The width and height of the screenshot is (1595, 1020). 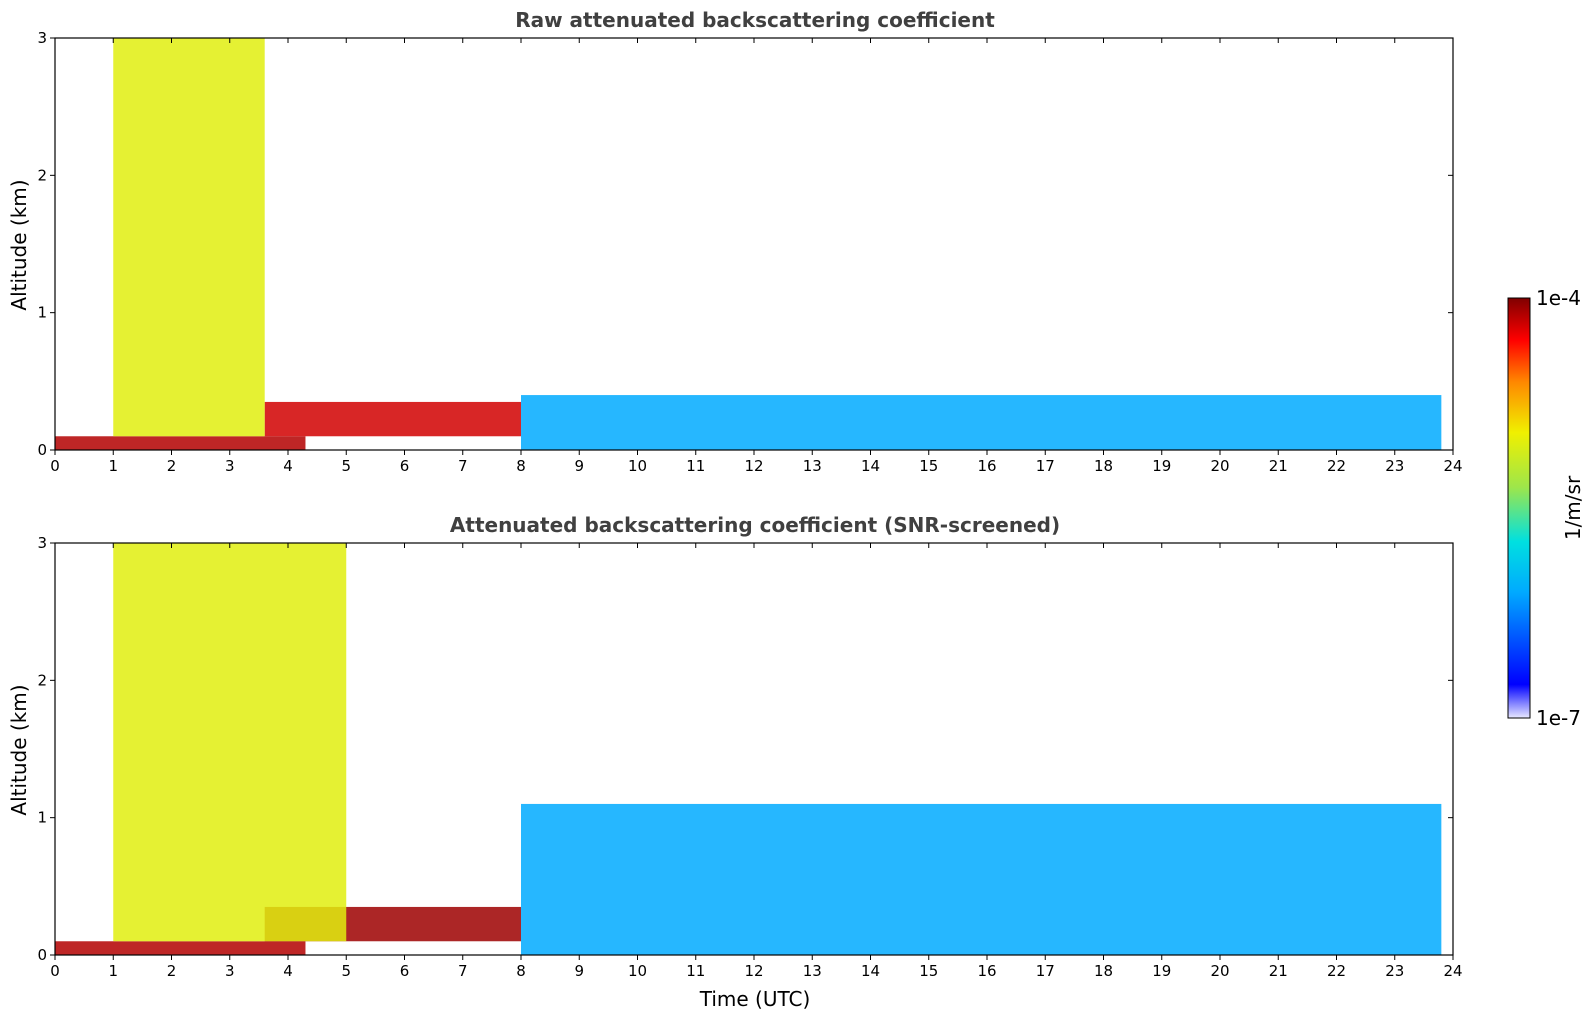 I want to click on colorbar-gradient, so click(x=1519, y=508).